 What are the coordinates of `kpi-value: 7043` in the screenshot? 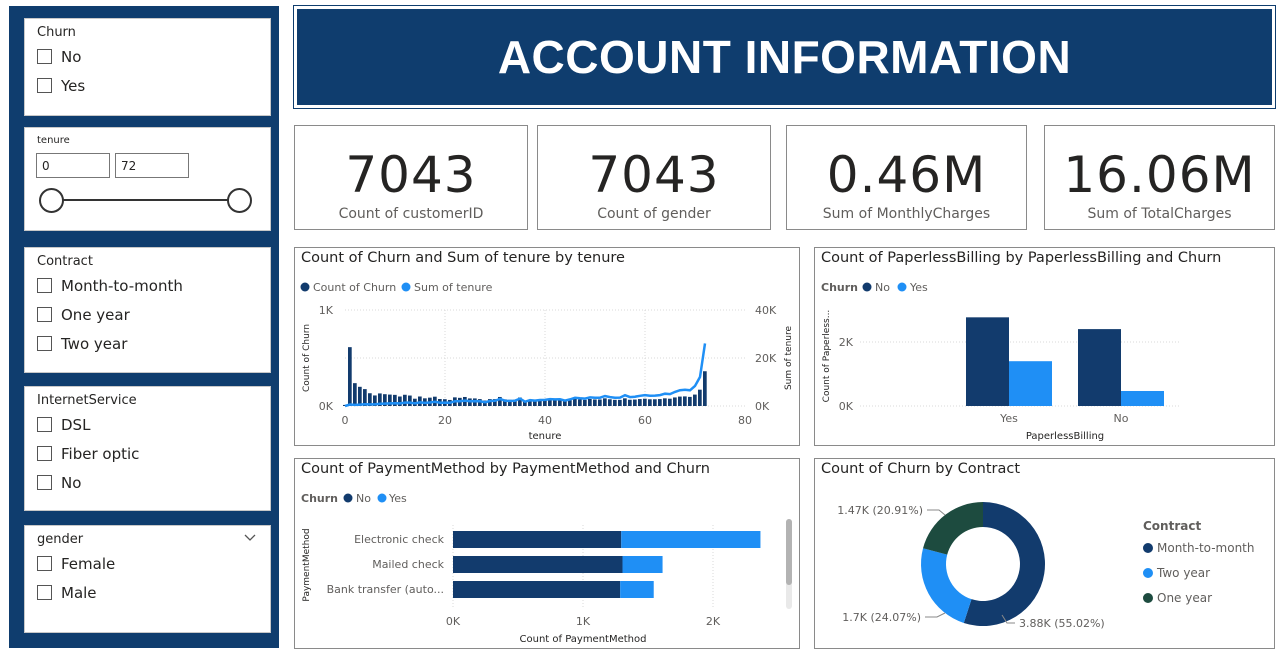 It's located at (411, 175).